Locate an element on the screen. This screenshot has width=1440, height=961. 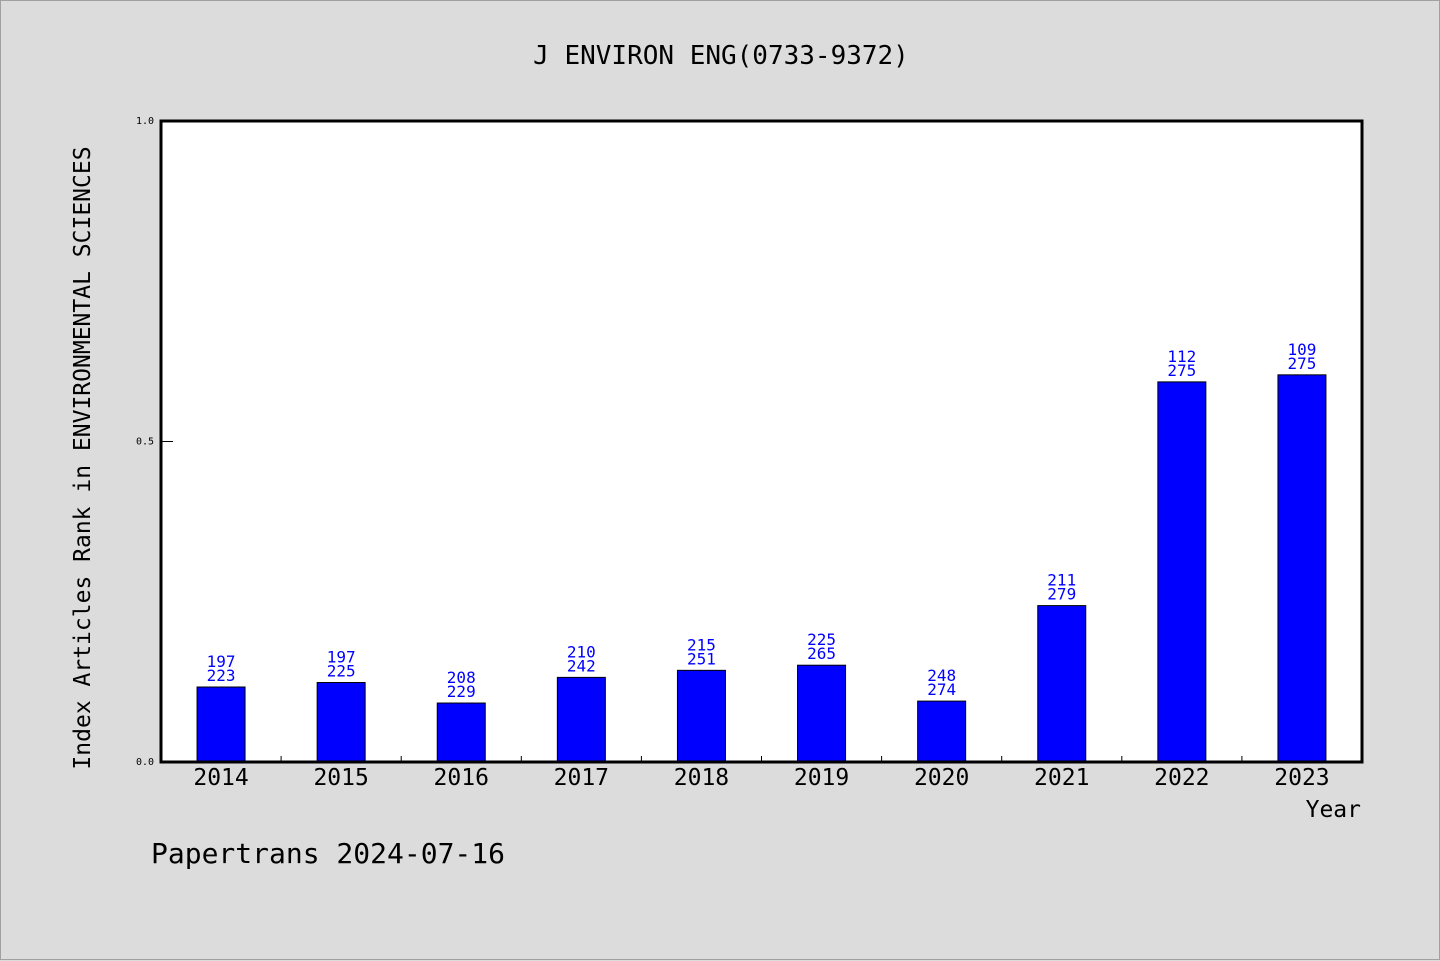
x-tick-label-2018: 2018 is located at coordinates (701, 778).